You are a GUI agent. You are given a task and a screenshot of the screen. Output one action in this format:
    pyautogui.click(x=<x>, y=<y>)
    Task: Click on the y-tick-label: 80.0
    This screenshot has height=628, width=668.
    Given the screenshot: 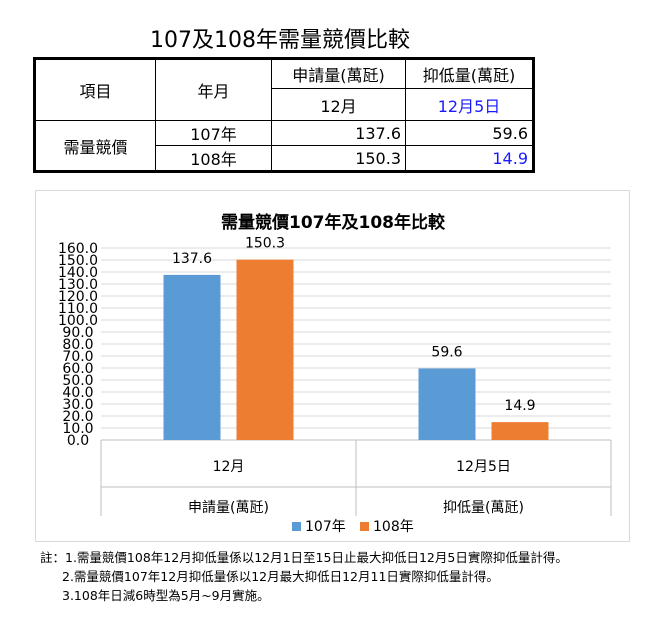 What is the action you would take?
    pyautogui.click(x=77, y=345)
    